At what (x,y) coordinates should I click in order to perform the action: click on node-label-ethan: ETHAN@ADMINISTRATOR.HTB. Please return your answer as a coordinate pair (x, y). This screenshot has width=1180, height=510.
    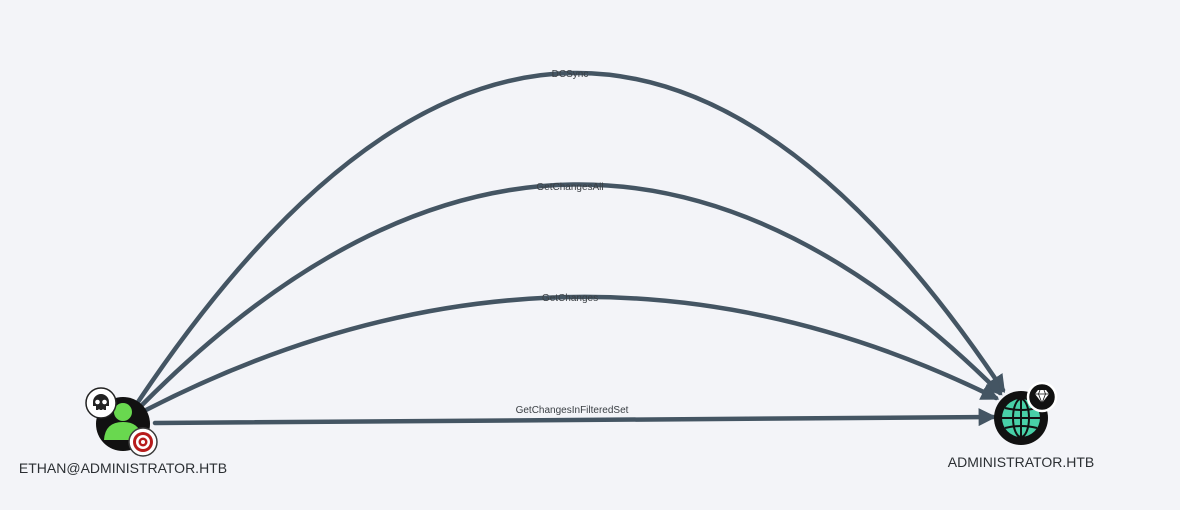
    Looking at the image, I should click on (123, 468).